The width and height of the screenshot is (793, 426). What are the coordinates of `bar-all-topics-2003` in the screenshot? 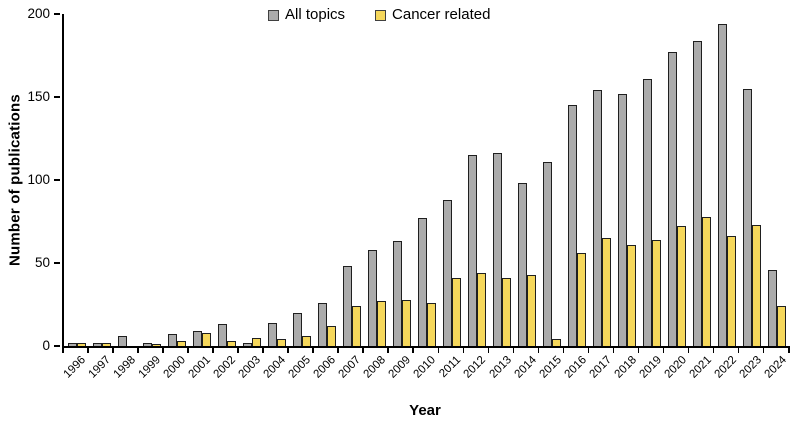 It's located at (247, 344).